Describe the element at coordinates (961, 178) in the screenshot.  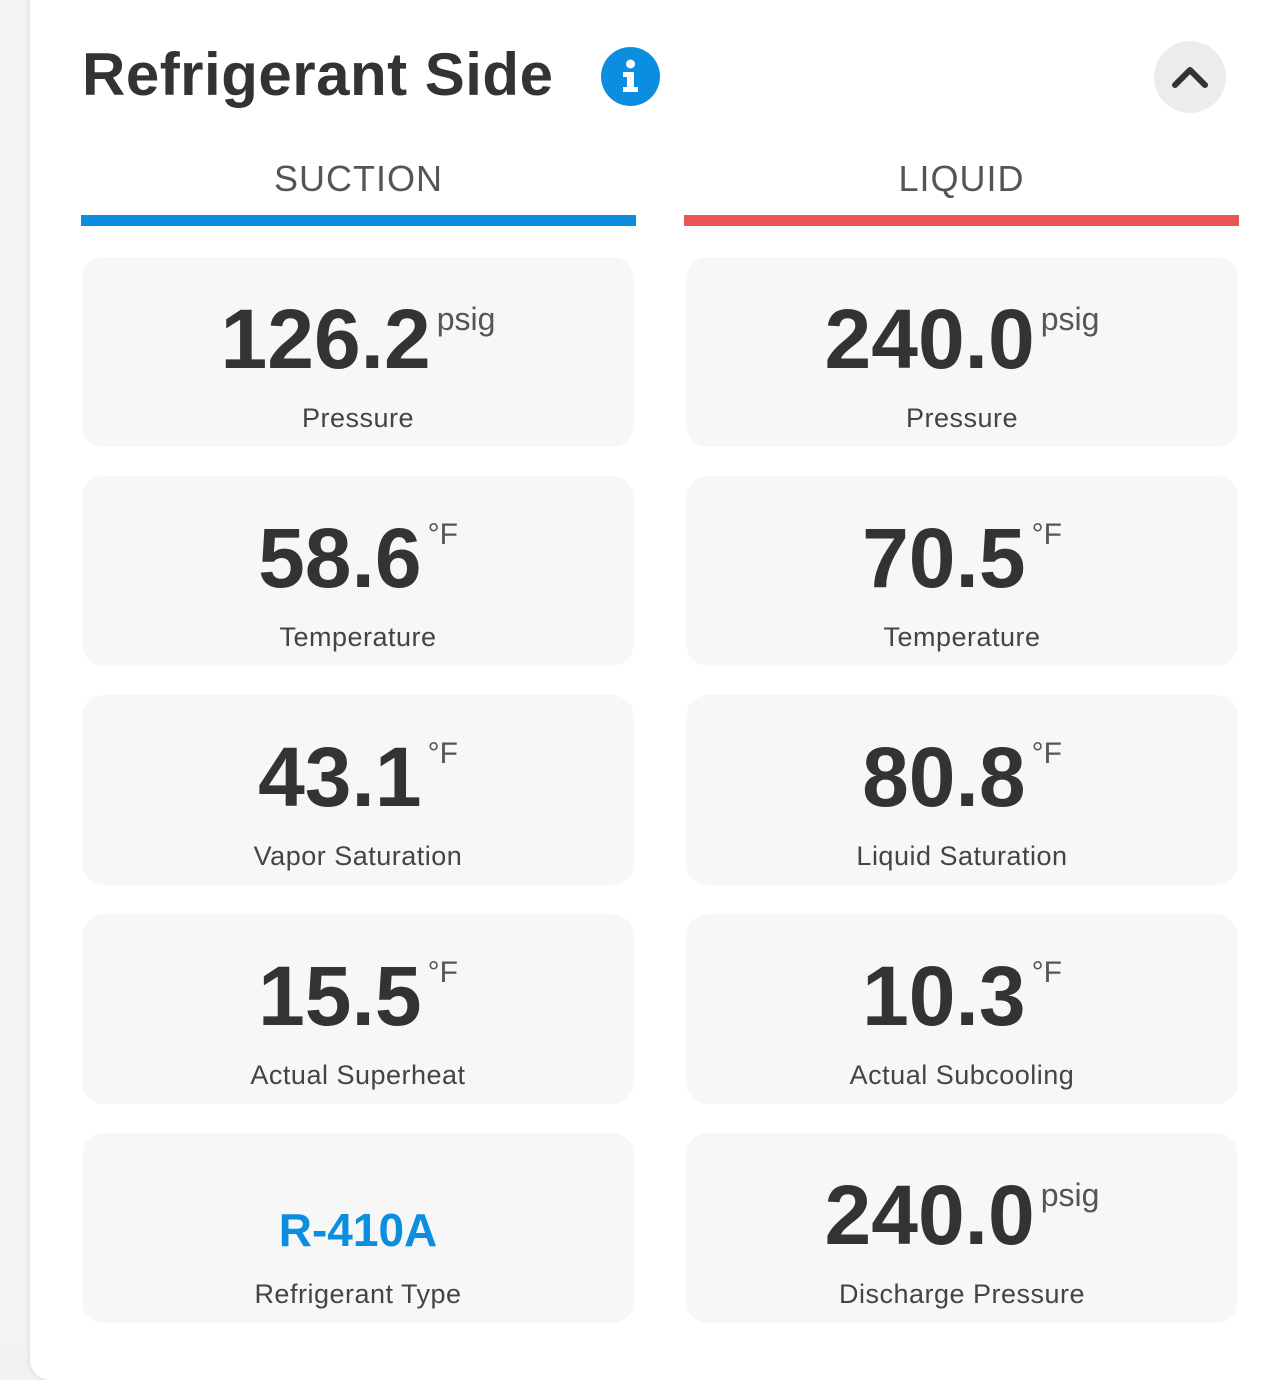
I see `liquid-column-label: LIQUID` at that location.